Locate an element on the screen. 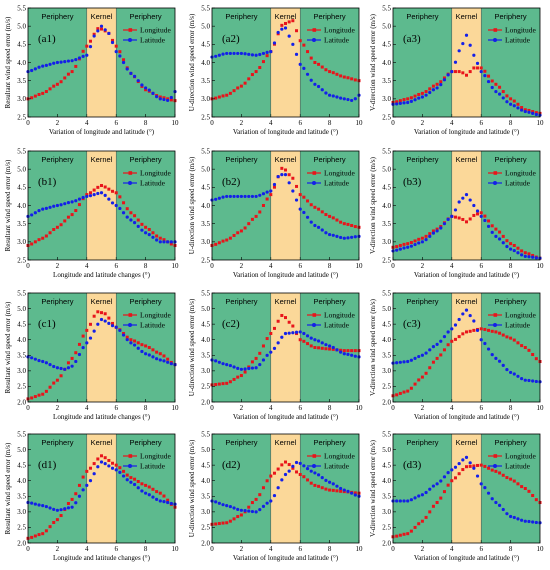 This screenshot has height=570, width=550. series-latitude is located at coordinates (101, 486).